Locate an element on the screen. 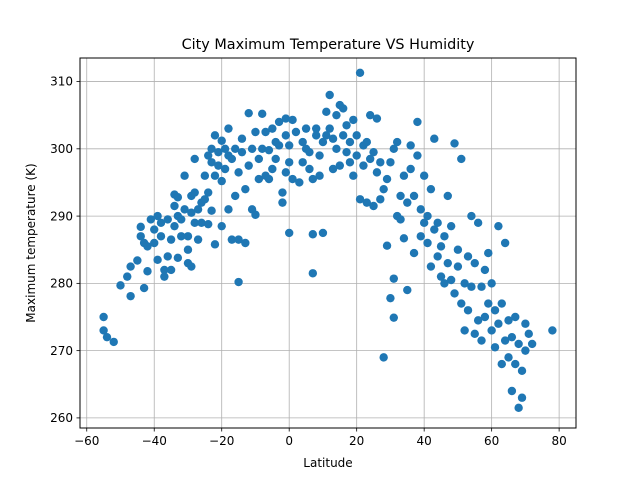 This screenshot has width=640, height=484. y-axis-label: Maximum temperature (K) is located at coordinates (31, 242).